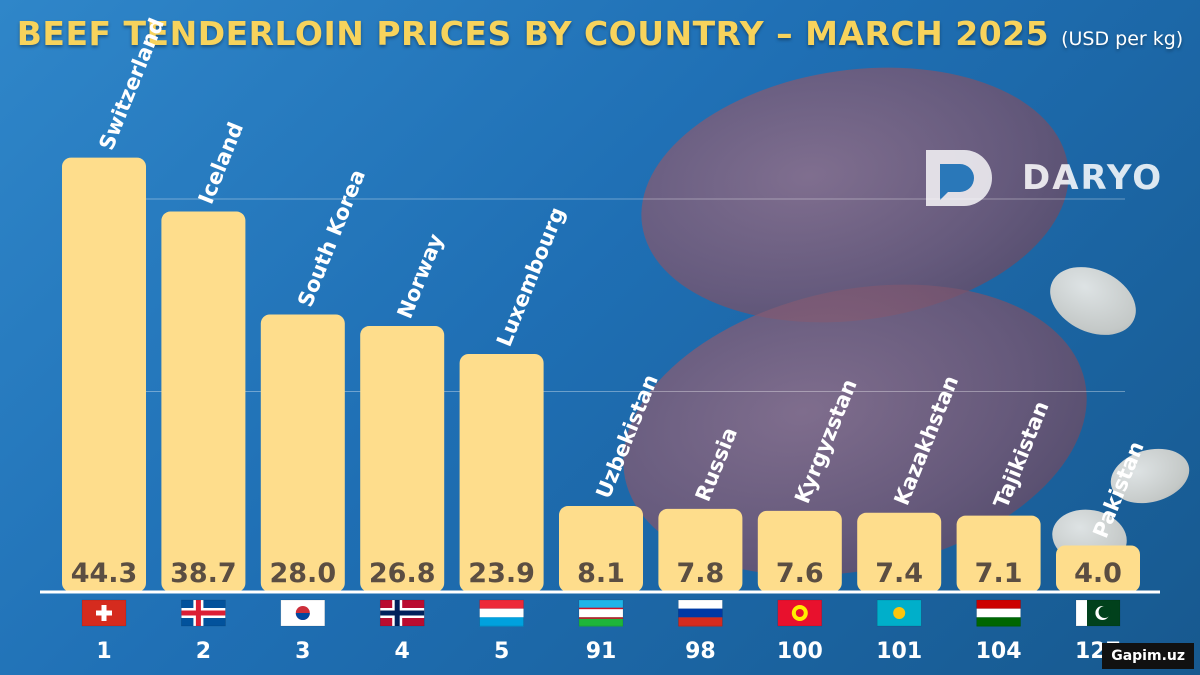 This screenshot has width=1200, height=675. What do you see at coordinates (531, 277) in the screenshot?
I see `country-label: Luxembourg` at bounding box center [531, 277].